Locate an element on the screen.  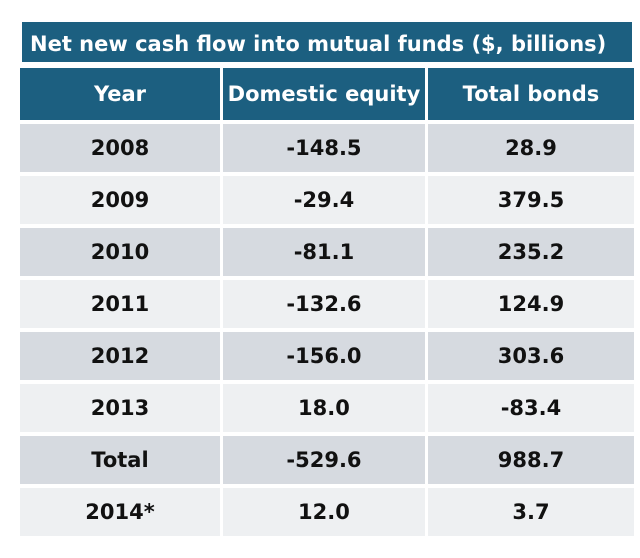
table-row: 2009 -29.4 379.5 is located at coordinates (327, 200).